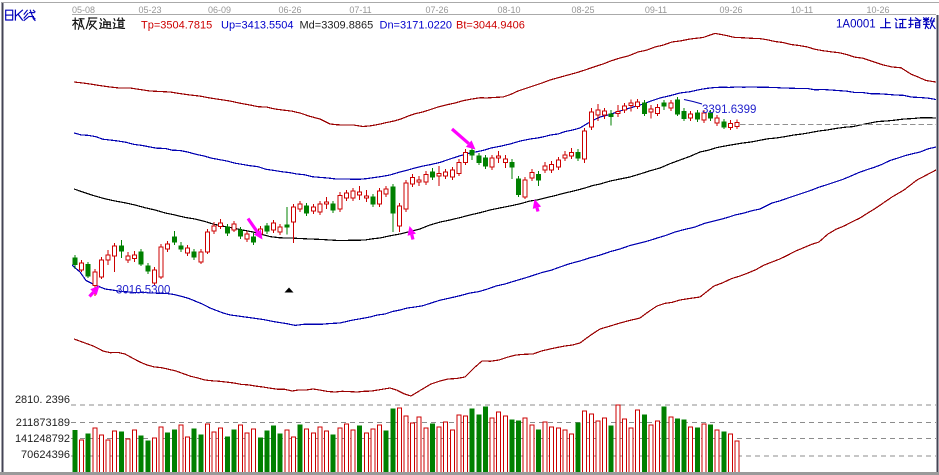 The width and height of the screenshot is (939, 475). What do you see at coordinates (856, 25) in the screenshot?
I see `svg-text: 1A0001` at bounding box center [856, 25].